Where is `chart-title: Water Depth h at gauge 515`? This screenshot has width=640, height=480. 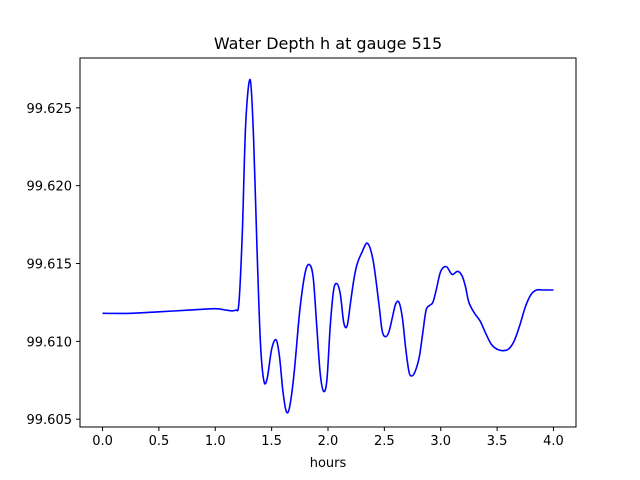 chart-title: Water Depth h at gauge 515 is located at coordinates (328, 43).